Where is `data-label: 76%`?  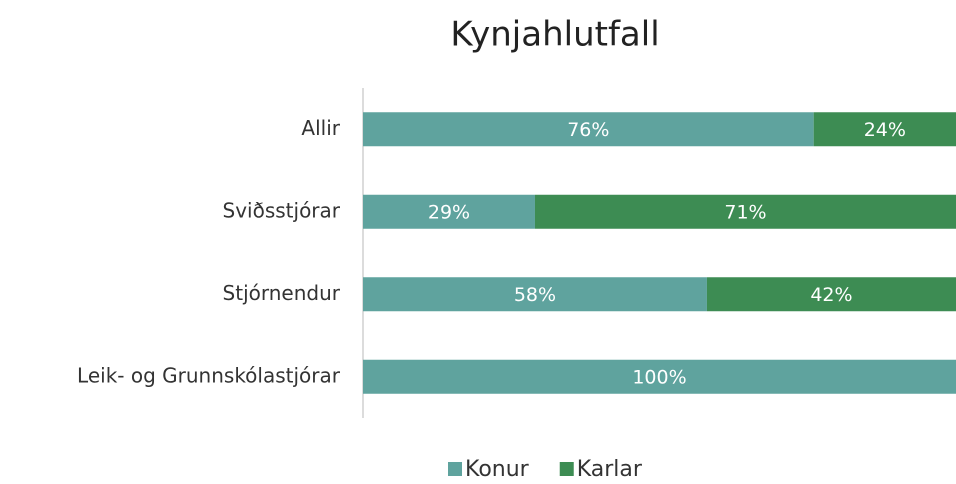
data-label: 76% is located at coordinates (588, 130).